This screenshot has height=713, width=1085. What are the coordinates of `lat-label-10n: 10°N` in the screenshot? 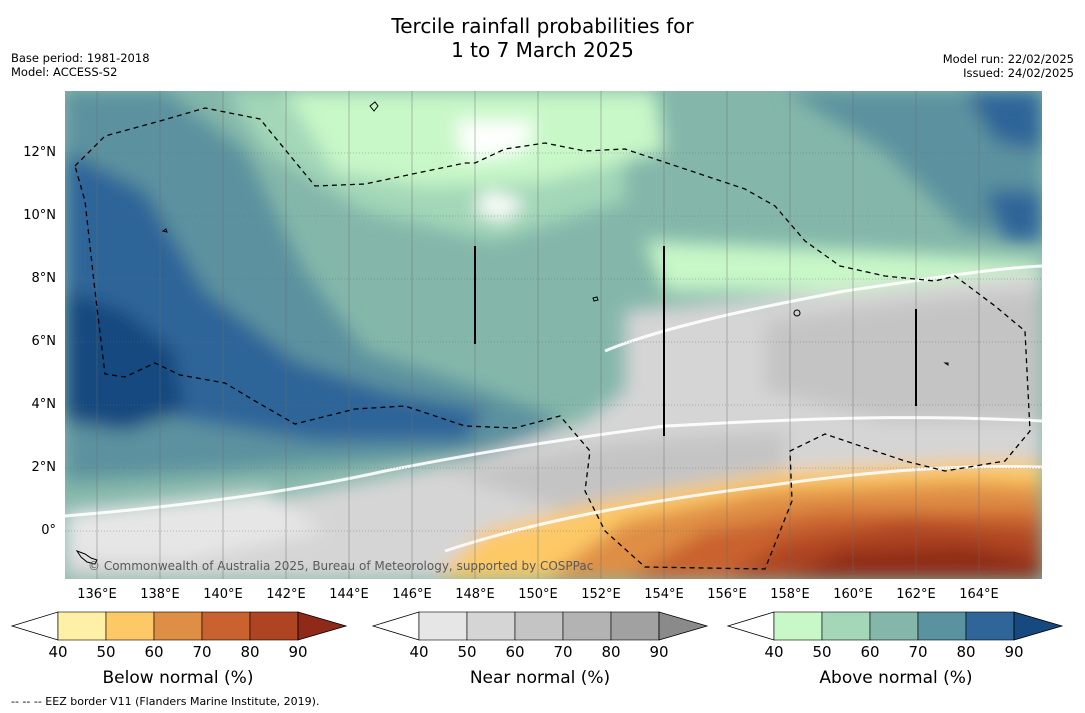 It's located at (39, 215).